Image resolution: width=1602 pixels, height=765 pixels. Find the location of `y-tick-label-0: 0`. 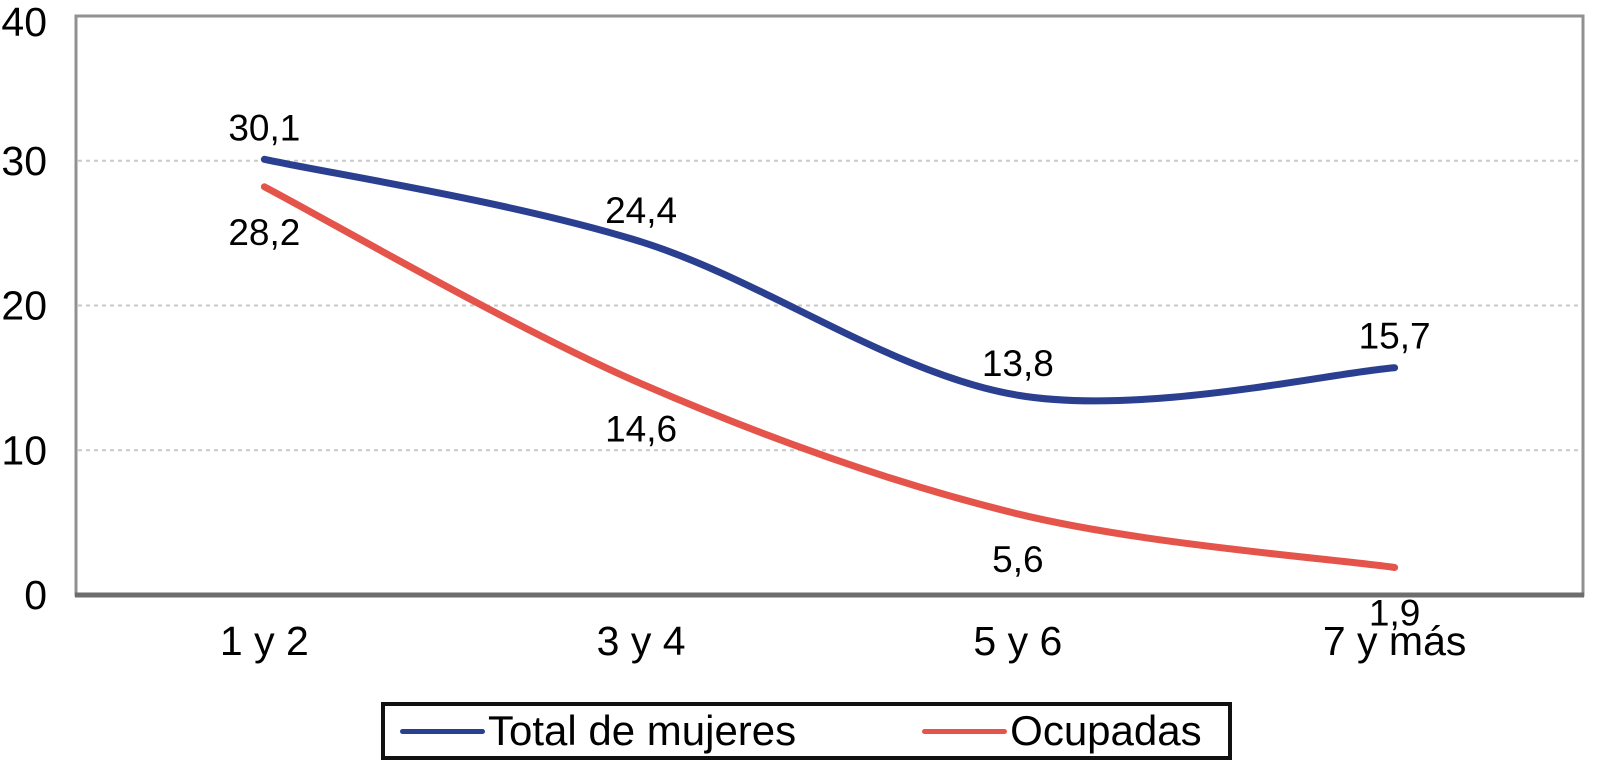

y-tick-label-0: 0 is located at coordinates (35, 595).